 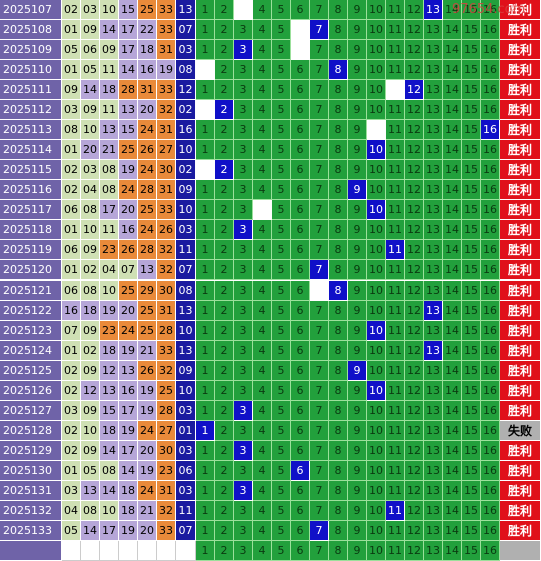 What do you see at coordinates (90, 50) in the screenshot?
I see `red-ball: 06` at bounding box center [90, 50].